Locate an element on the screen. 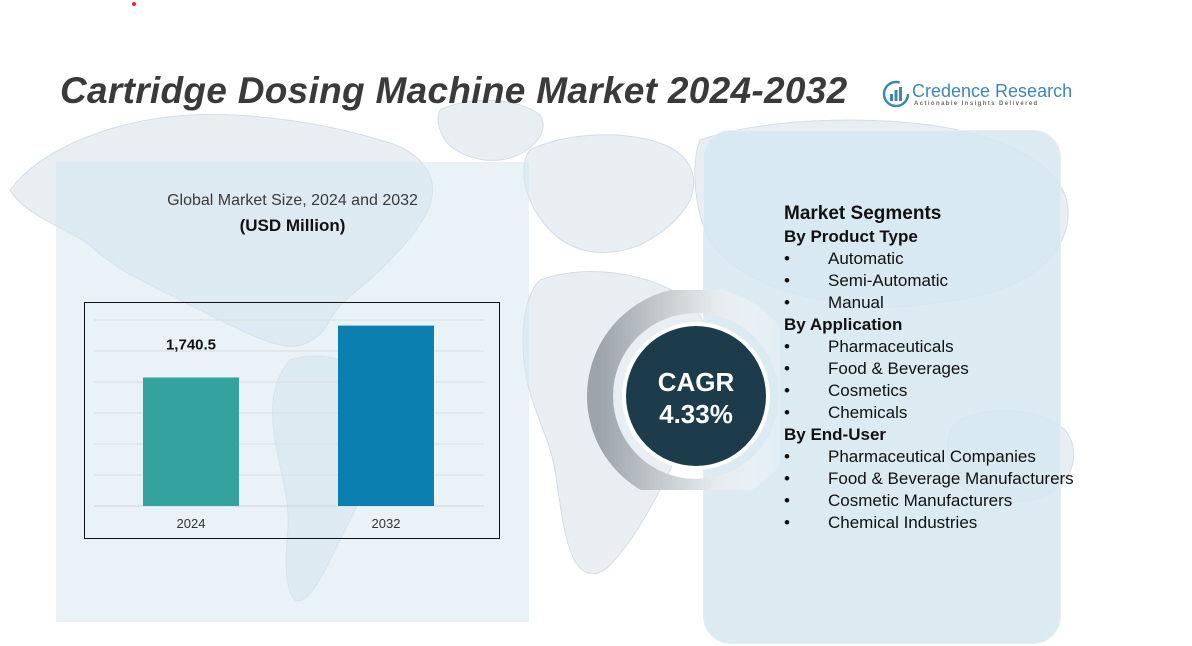  cagr-ring is located at coordinates (683, 390).